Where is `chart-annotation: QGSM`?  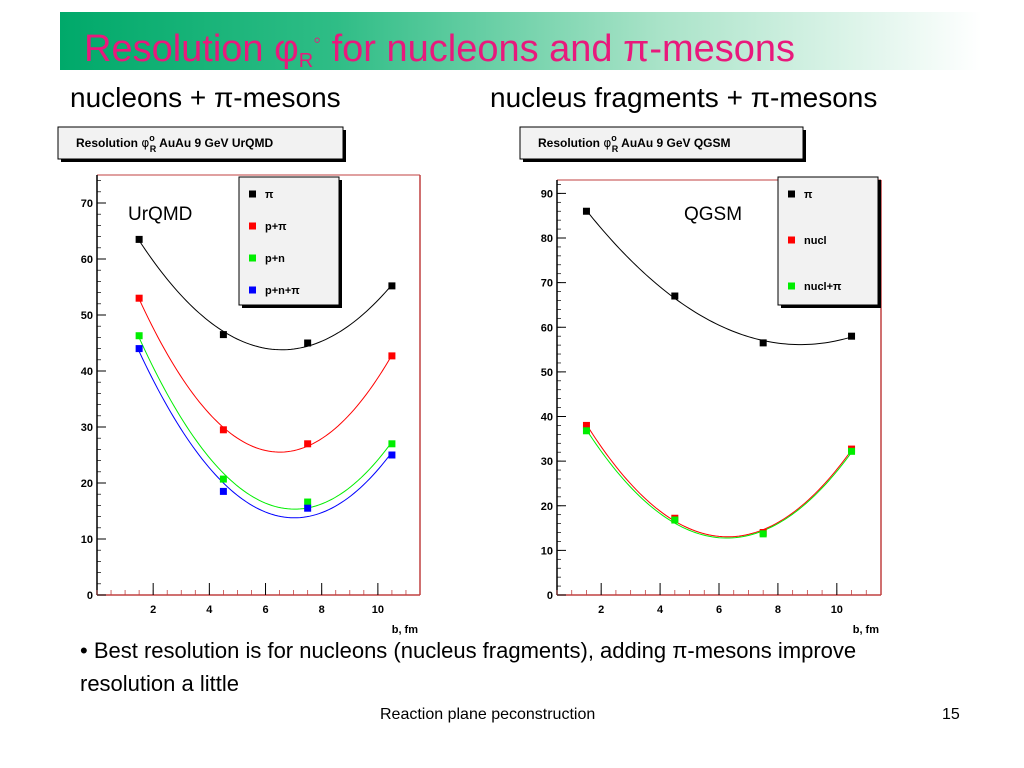 chart-annotation: QGSM is located at coordinates (713, 214).